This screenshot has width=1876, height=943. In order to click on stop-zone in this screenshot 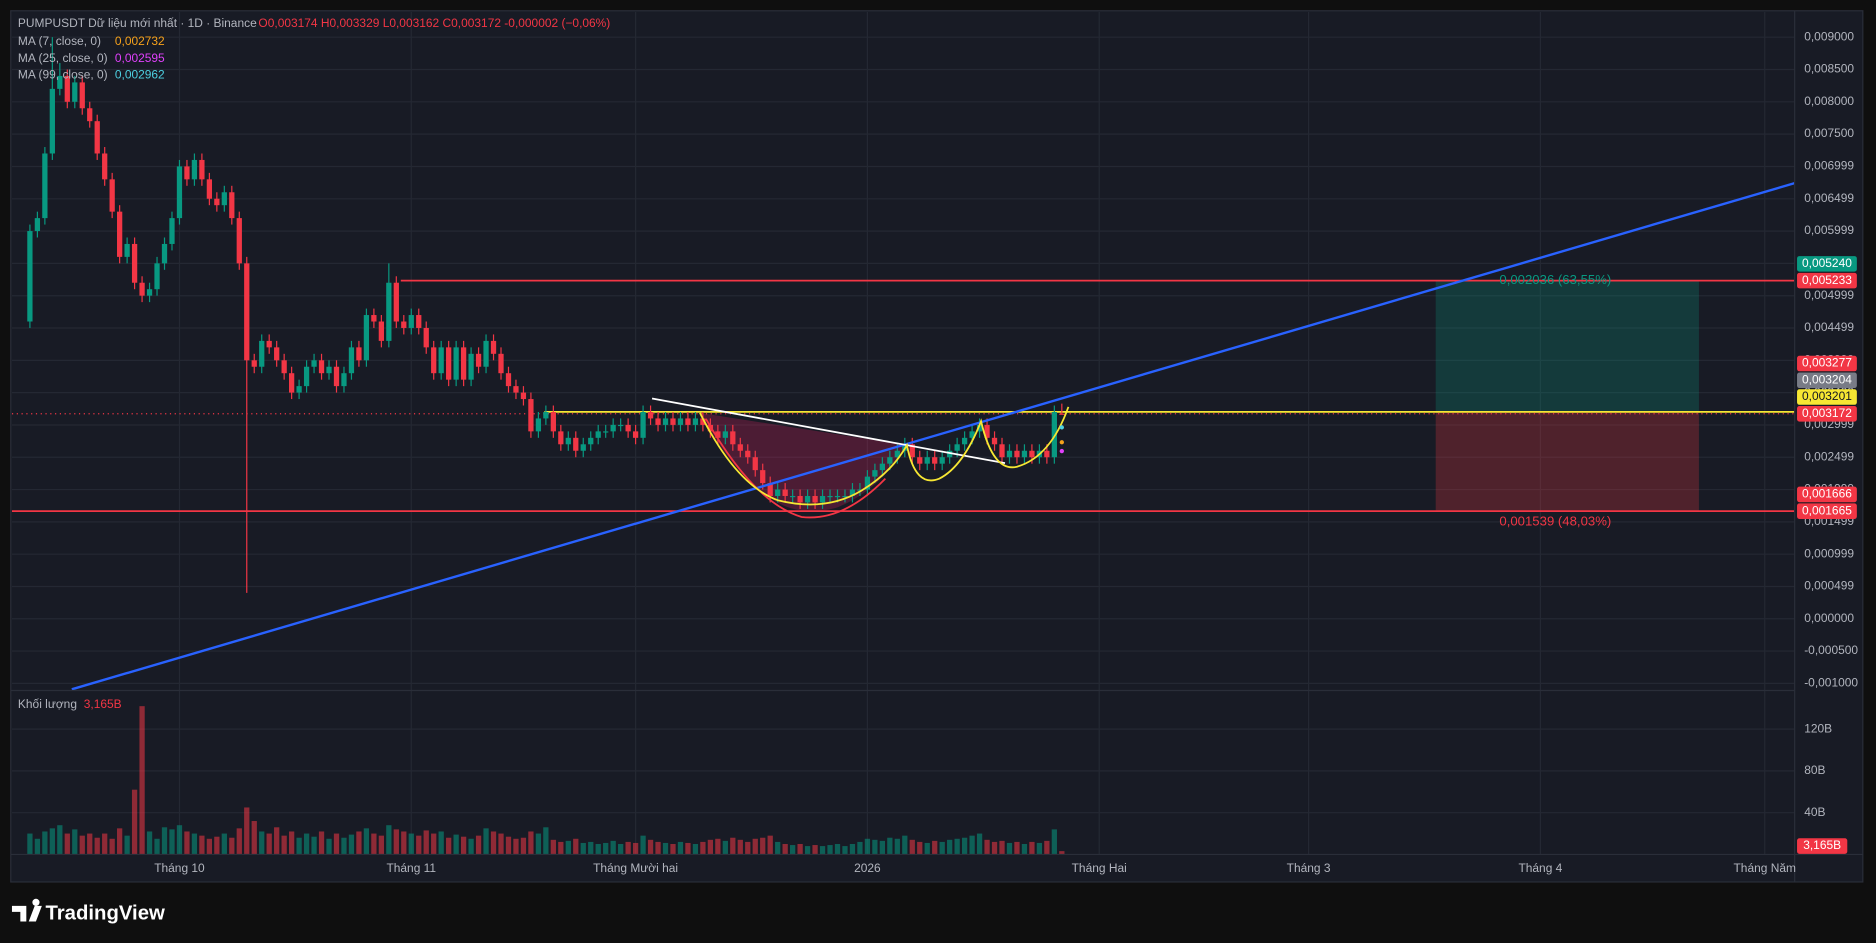, I will do `click(1567, 461)`.